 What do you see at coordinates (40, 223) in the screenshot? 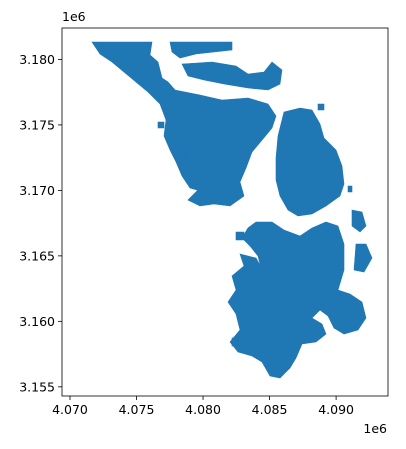
I see `y-axis: 3.155 3.160 3.165 3.170 3.175 3.180` at bounding box center [40, 223].